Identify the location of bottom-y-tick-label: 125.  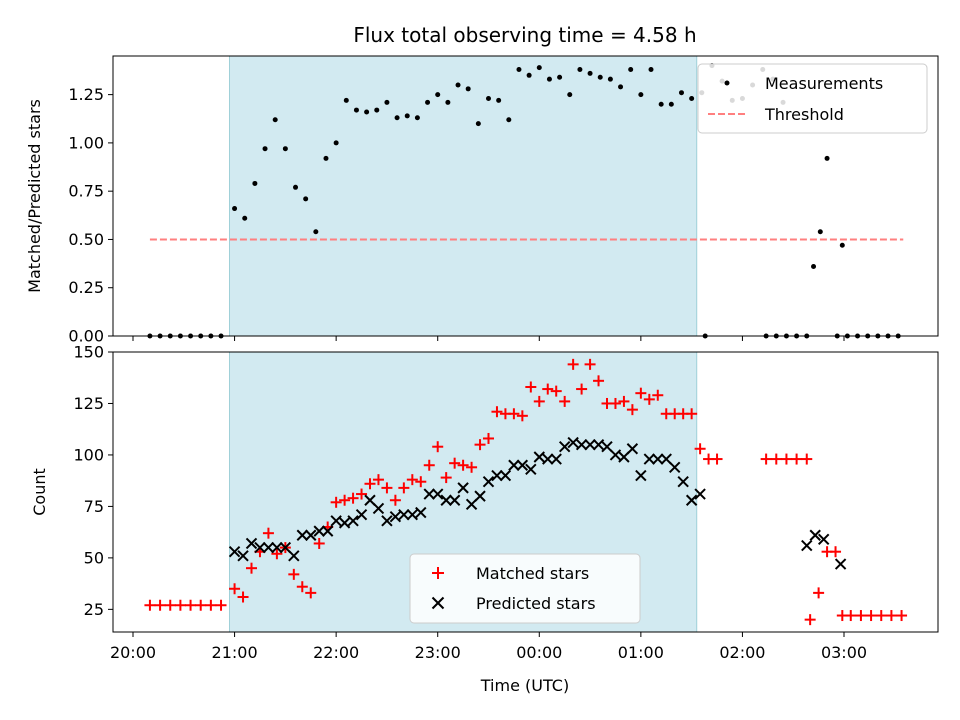
(88, 403).